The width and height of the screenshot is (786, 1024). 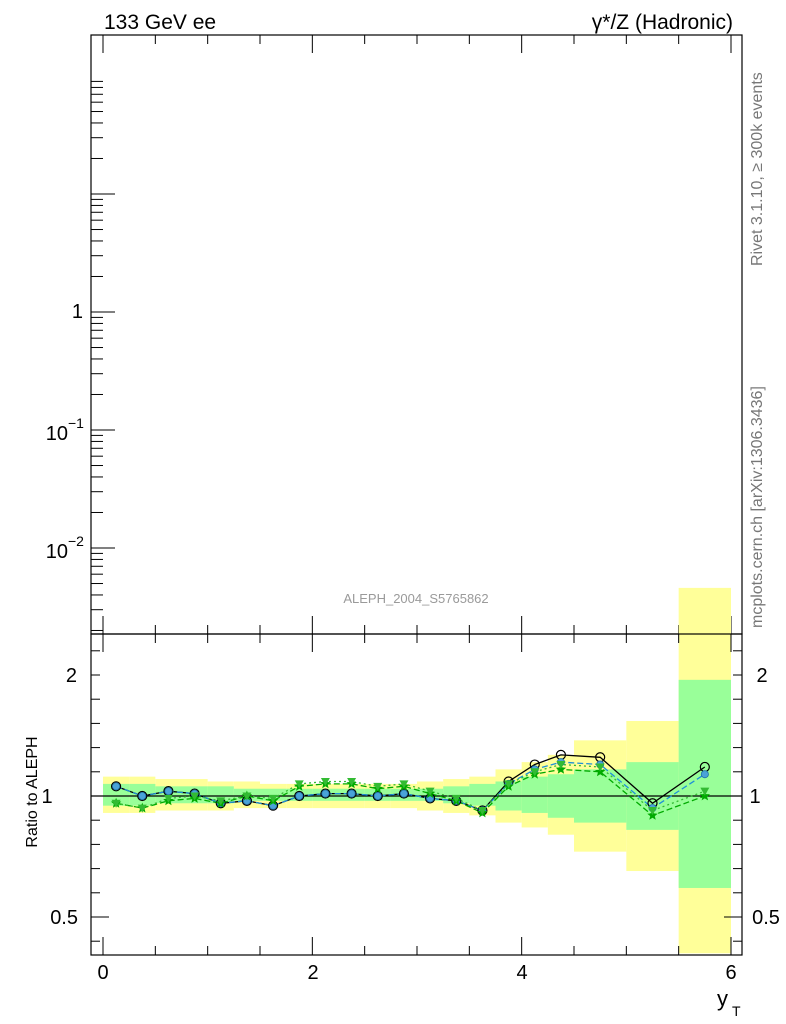 I want to click on ratio-y-axis-label: Ratio to ALEPH, so click(x=32, y=791).